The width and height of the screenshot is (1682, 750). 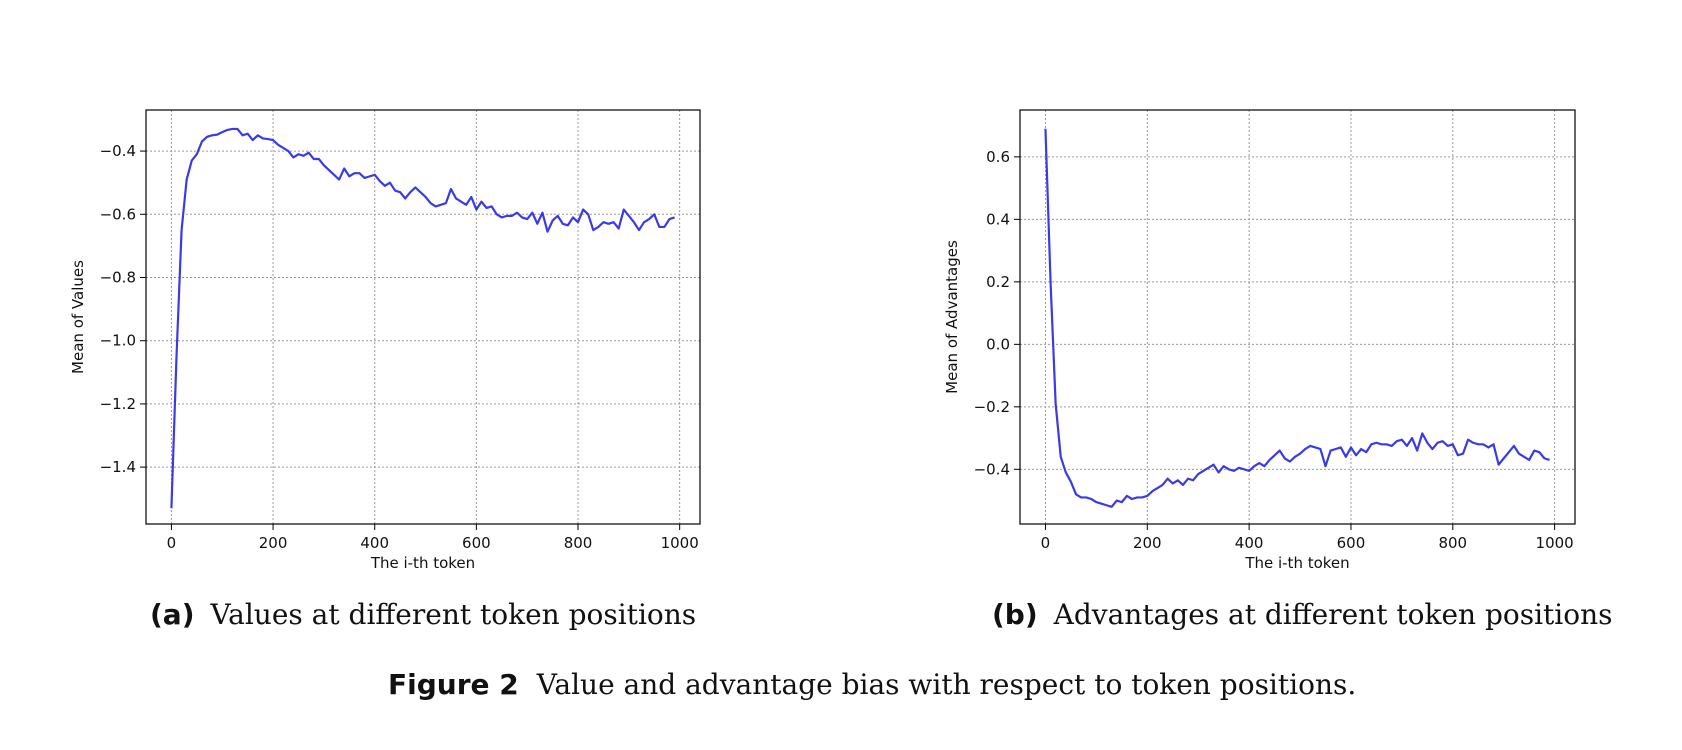 I want to click on panel-label-a: (a), so click(x=172, y=614).